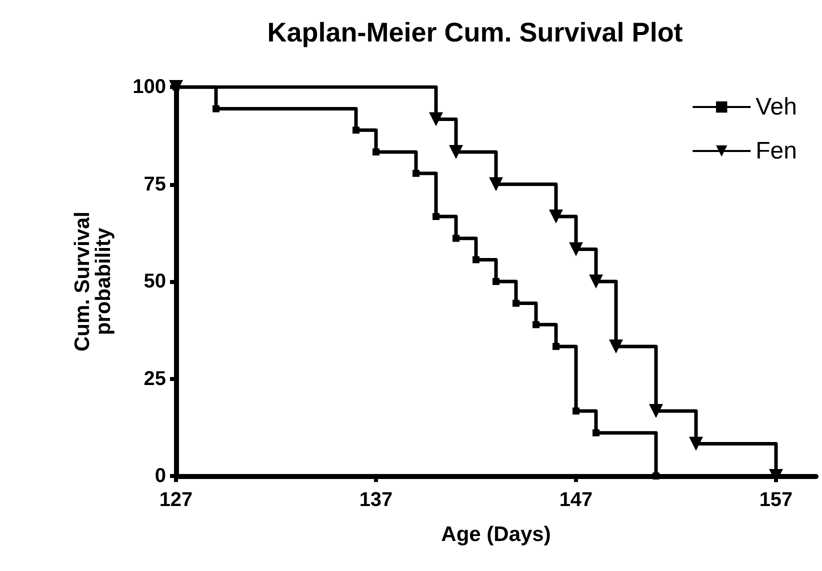 This screenshot has height=571, width=822. I want to click on y-tick-label: 0, so click(160, 476).